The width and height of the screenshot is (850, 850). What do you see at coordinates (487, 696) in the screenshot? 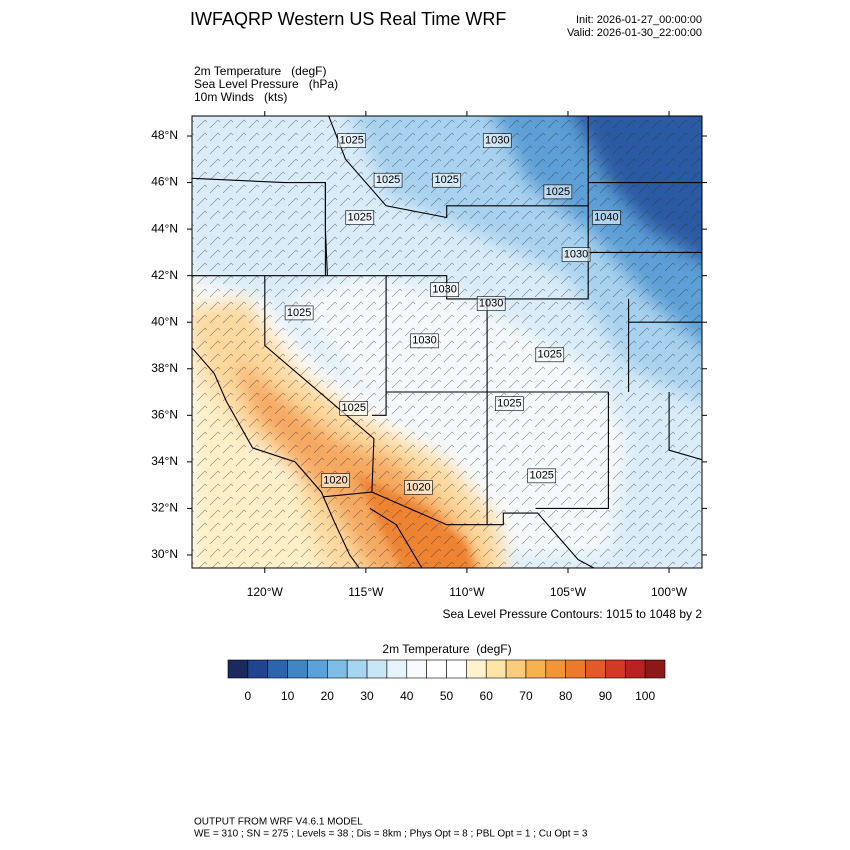
I see `colorbar-label: 60` at bounding box center [487, 696].